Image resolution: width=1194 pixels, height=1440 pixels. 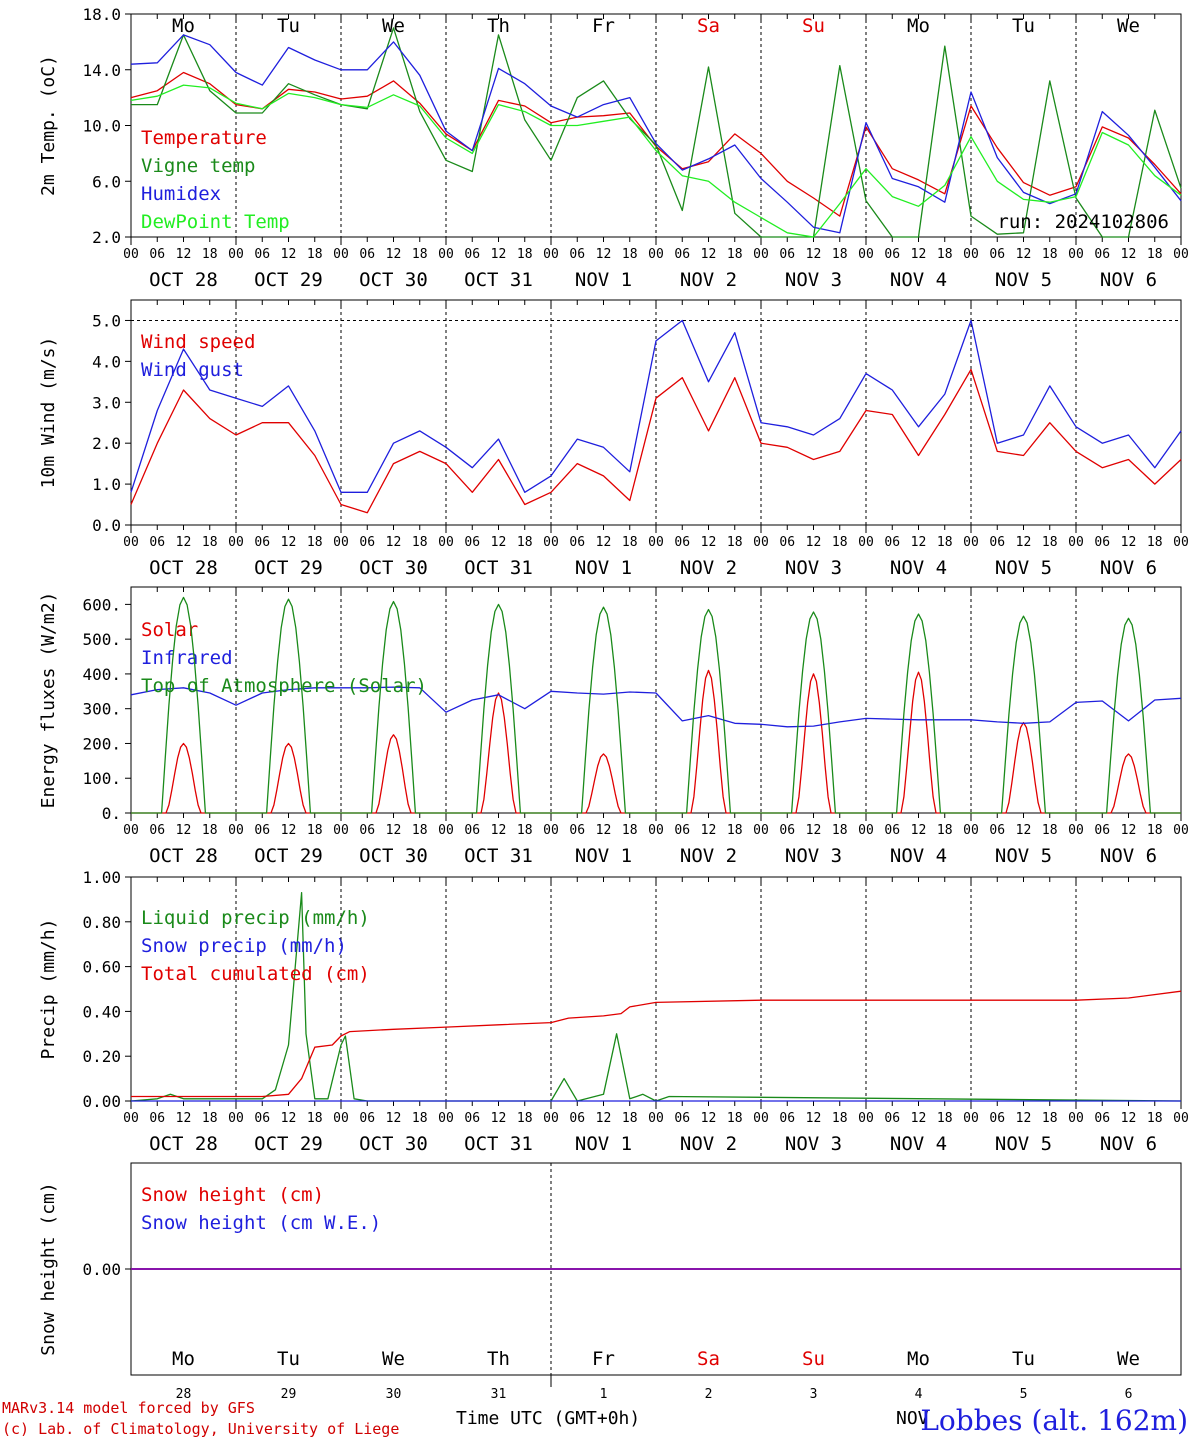 I want to click on legend-entry: Top of Atmosphere (Solar), so click(x=284, y=686).